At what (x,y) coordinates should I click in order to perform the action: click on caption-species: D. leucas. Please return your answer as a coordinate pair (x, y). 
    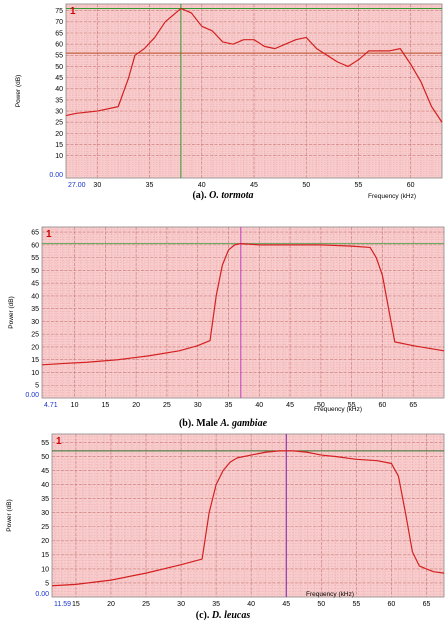
    Looking at the image, I should click on (230, 615).